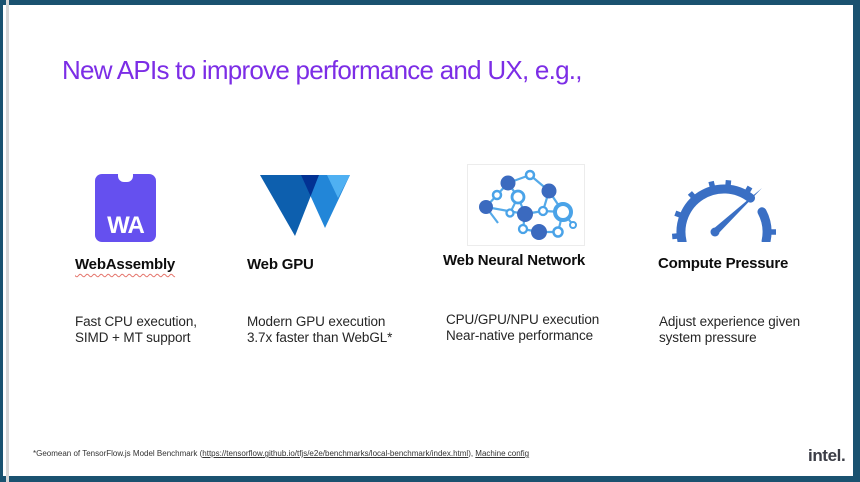 Image resolution: width=860 pixels, height=482 pixels. Describe the element at coordinates (1, 241) in the screenshot. I see `window-border-left` at that location.